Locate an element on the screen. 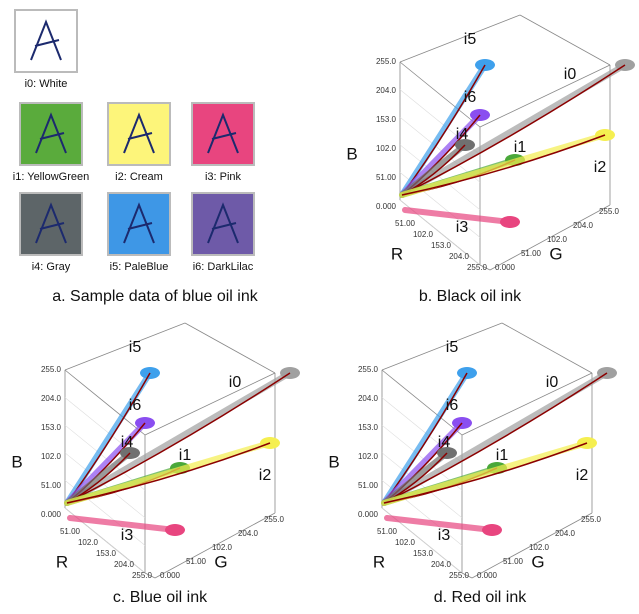 The height and width of the screenshot is (614, 639). swatch-label: i1: YellowGreen is located at coordinates (51, 177).